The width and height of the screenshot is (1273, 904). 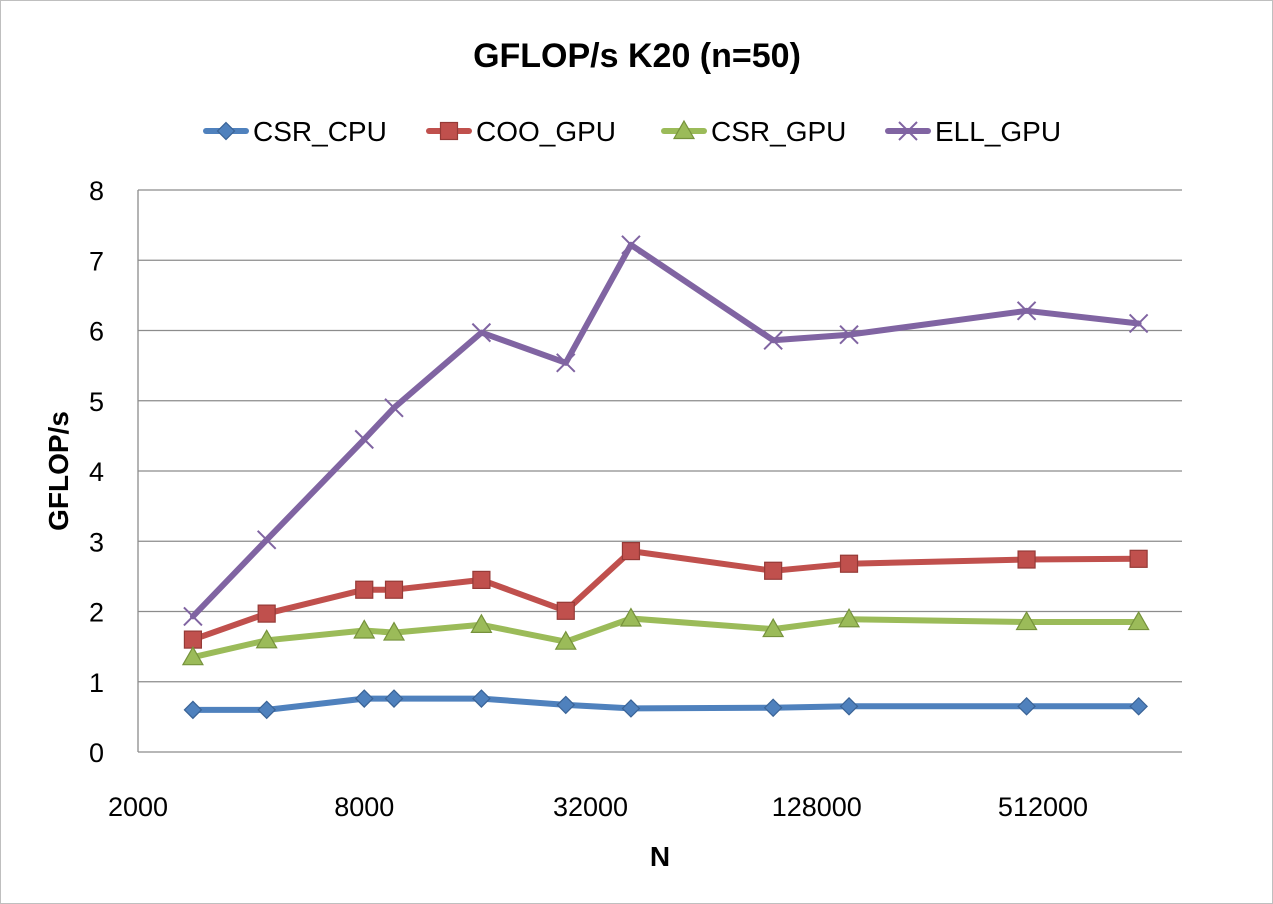 What do you see at coordinates (96, 402) in the screenshot?
I see `y-tick-label: 5` at bounding box center [96, 402].